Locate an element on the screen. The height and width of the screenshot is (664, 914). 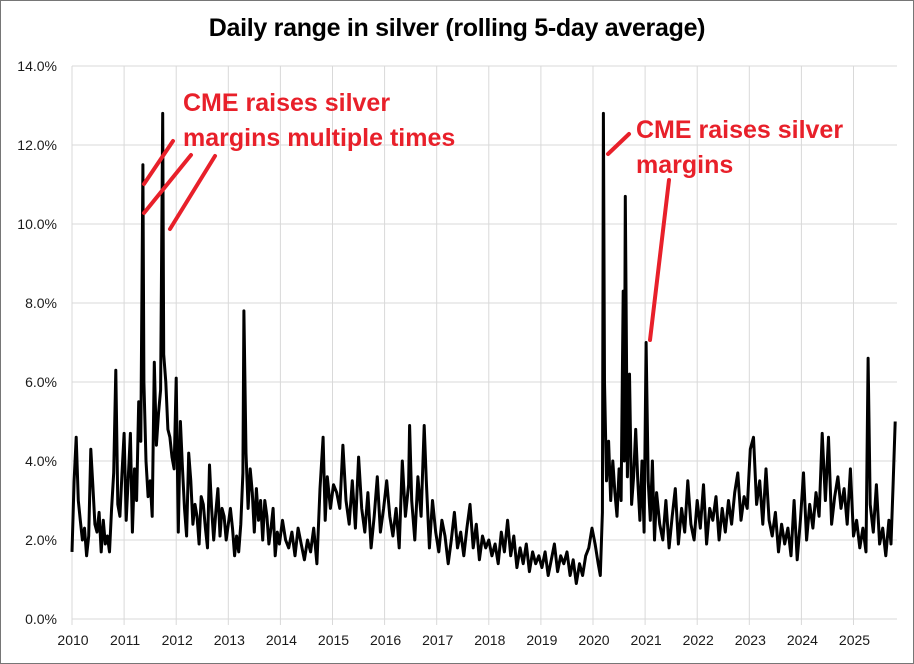
annotation-1-line-1: CME raises silver is located at coordinates (286, 103).